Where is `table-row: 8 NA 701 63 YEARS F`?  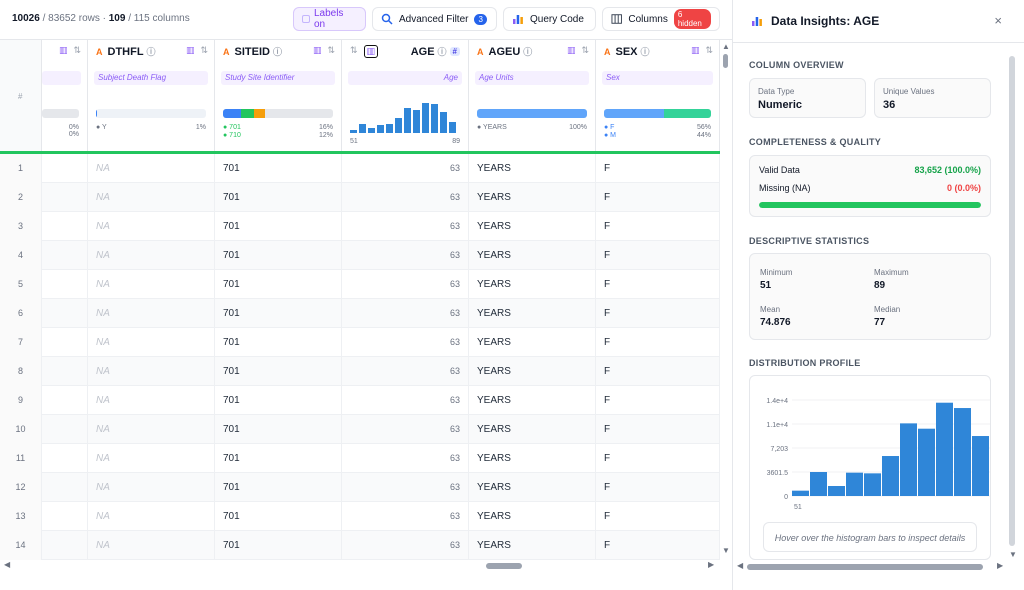
table-row: 8 NA 701 63 YEARS F is located at coordinates (360, 371).